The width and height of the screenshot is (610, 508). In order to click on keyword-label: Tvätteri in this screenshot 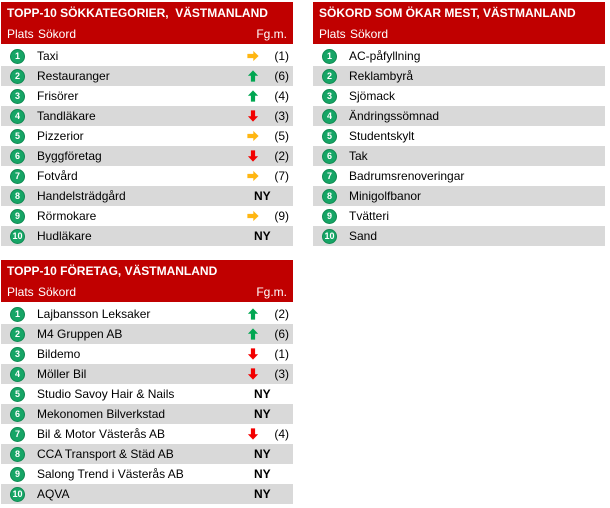, I will do `click(369, 216)`.